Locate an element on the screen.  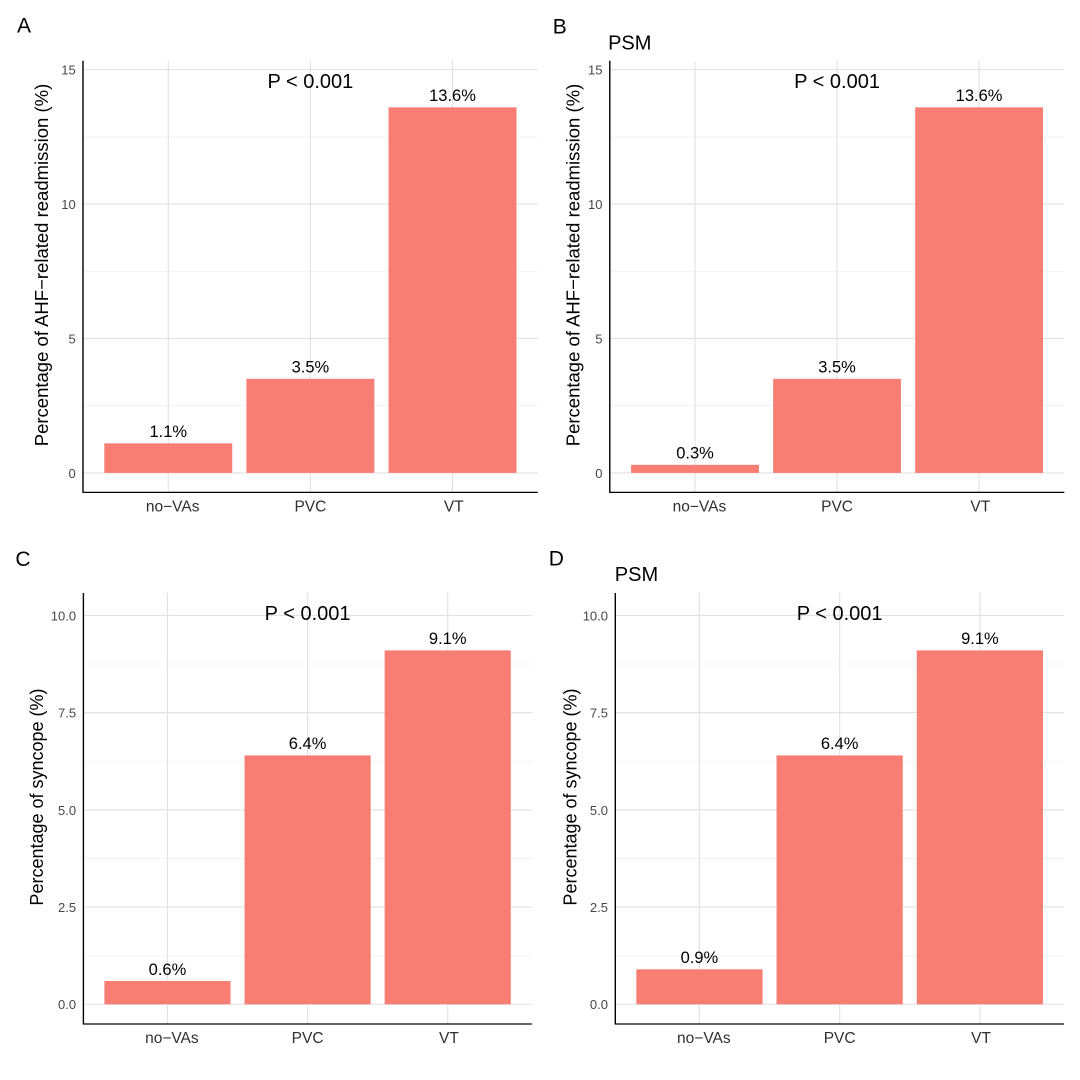
svg-text: 0.6% is located at coordinates (168, 970).